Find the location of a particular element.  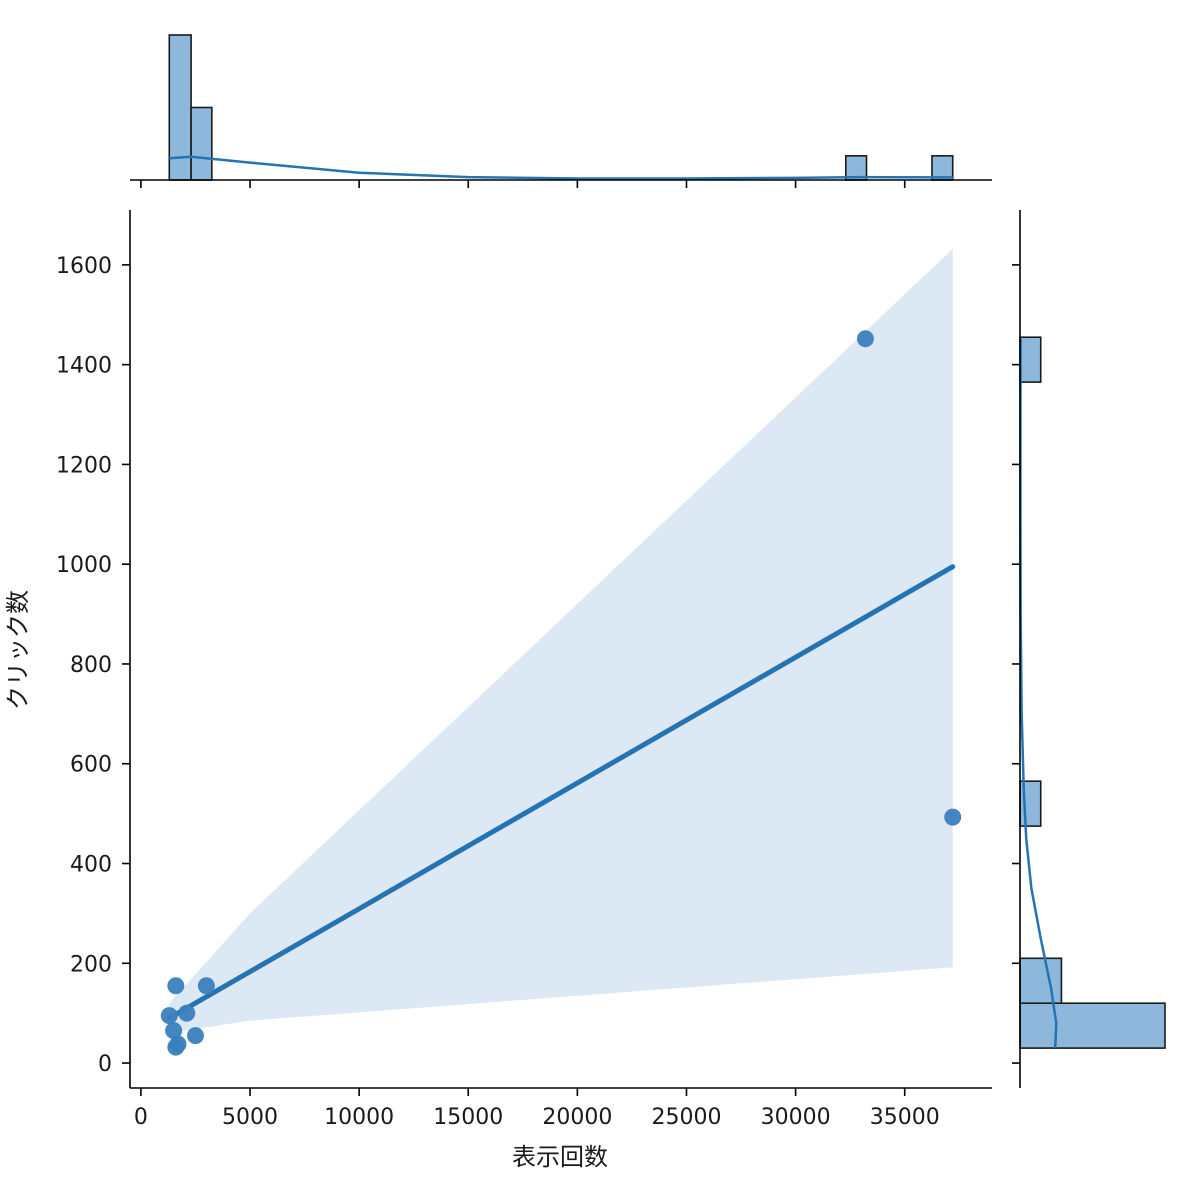

x-tick-label: 30000 is located at coordinates (796, 1117).